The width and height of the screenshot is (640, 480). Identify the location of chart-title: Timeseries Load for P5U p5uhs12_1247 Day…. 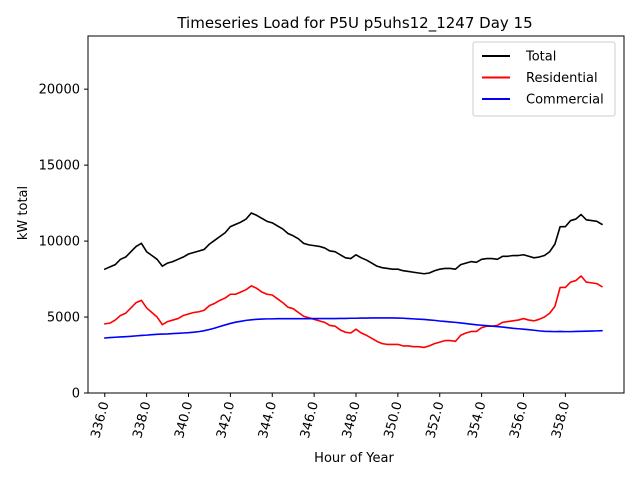
(354, 23).